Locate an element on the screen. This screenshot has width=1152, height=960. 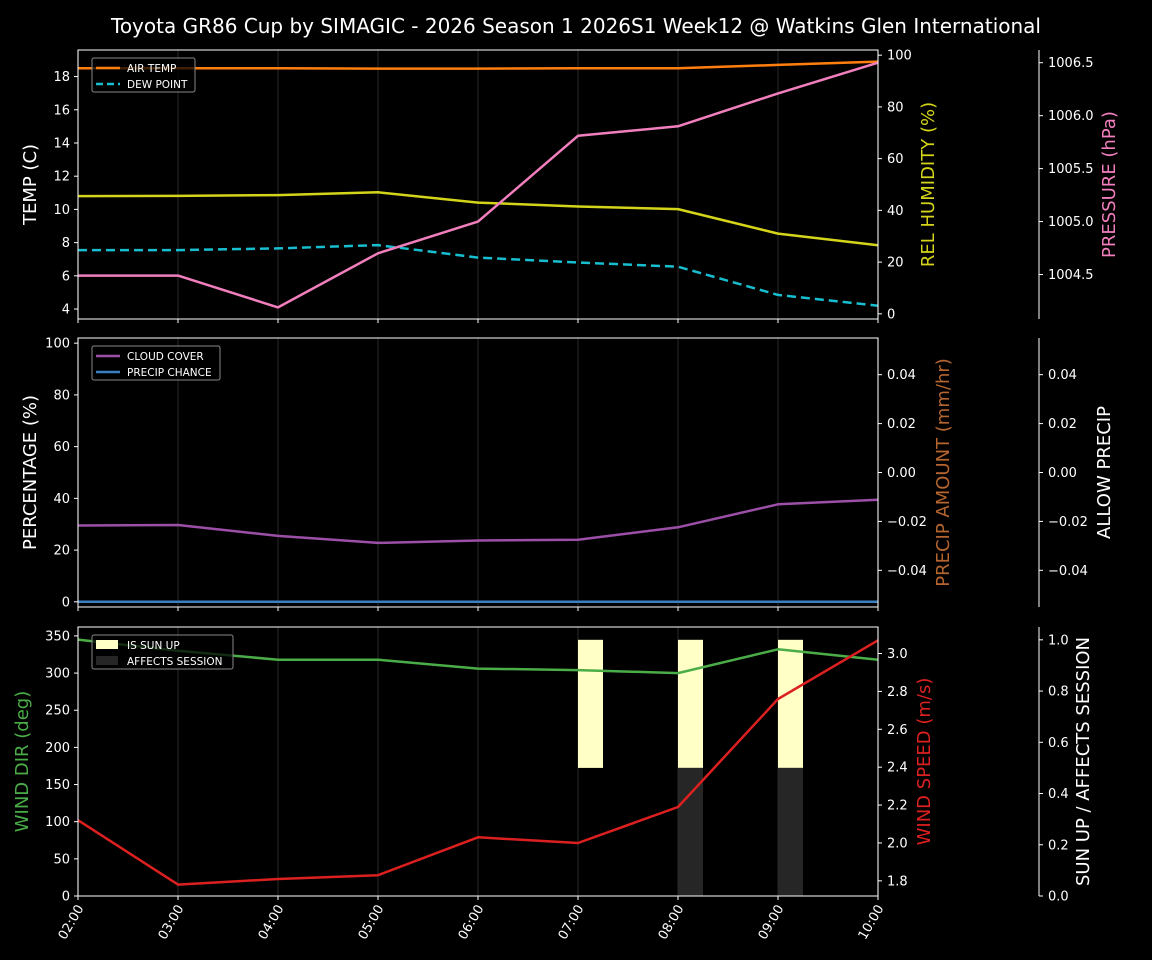
x-tick-label: 06:00 is located at coordinates (472, 923).